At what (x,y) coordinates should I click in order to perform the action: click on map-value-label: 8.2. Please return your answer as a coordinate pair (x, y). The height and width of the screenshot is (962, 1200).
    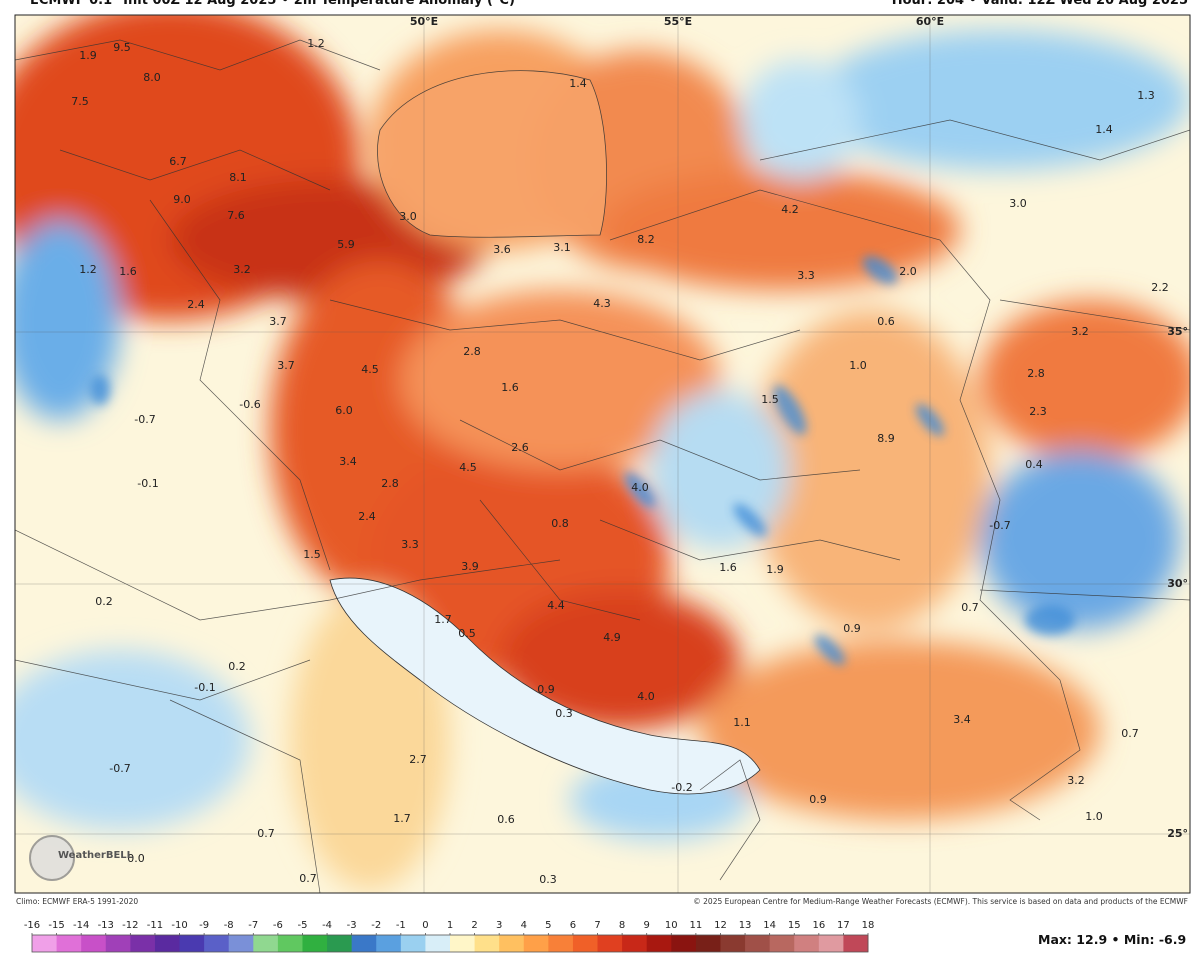
    Looking at the image, I should click on (646, 239).